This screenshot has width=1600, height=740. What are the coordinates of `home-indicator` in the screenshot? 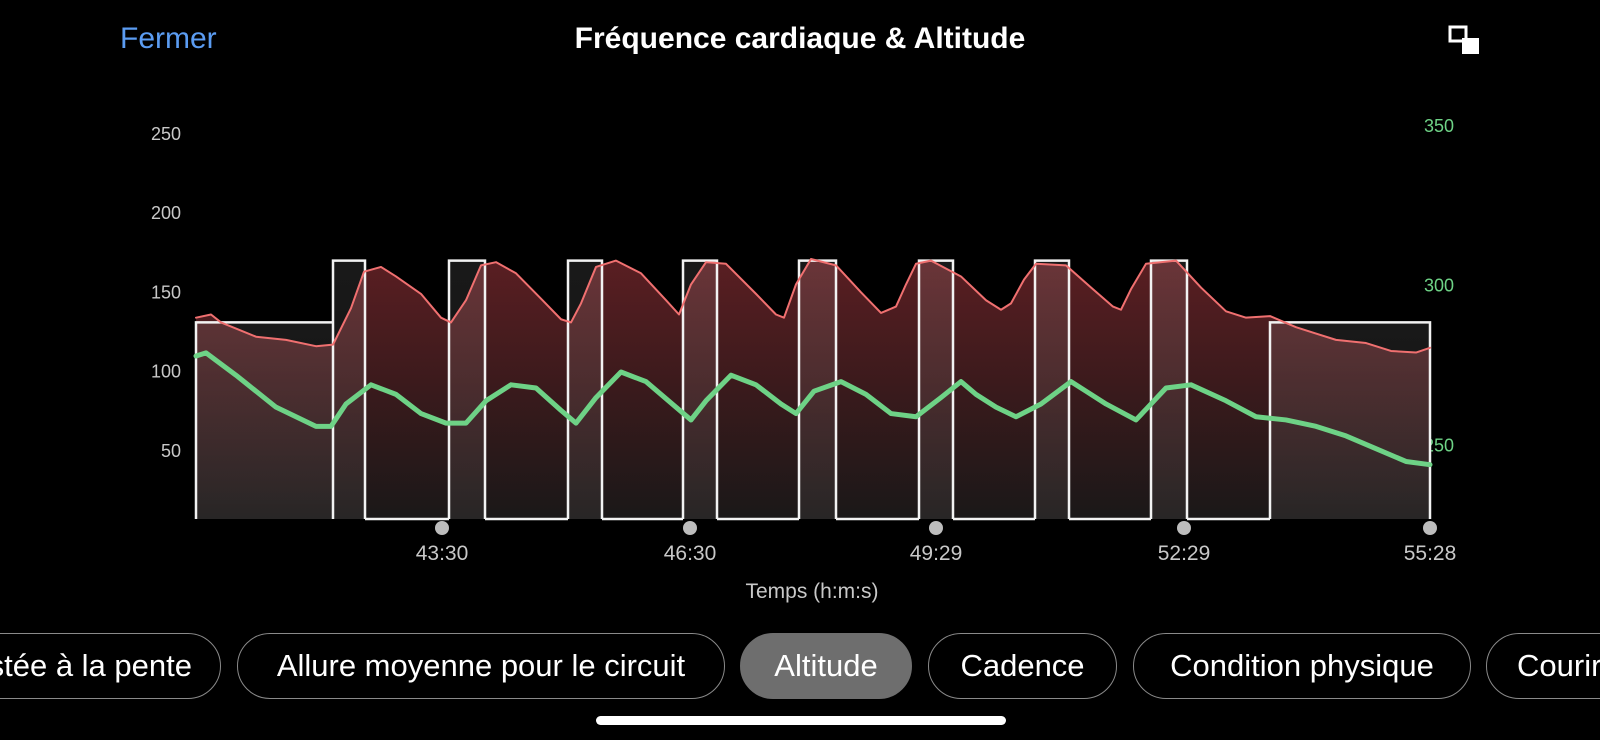 It's located at (801, 720).